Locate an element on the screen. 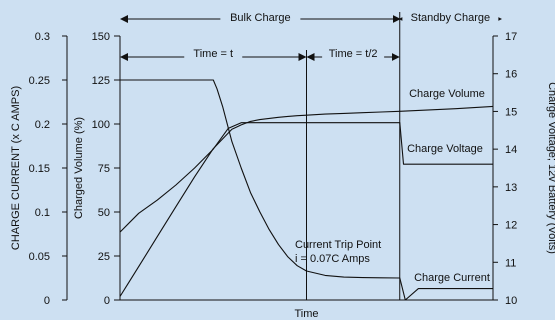 This screenshot has width=555, height=320. inner-left-tick-label: 75 is located at coordinates (104, 169).